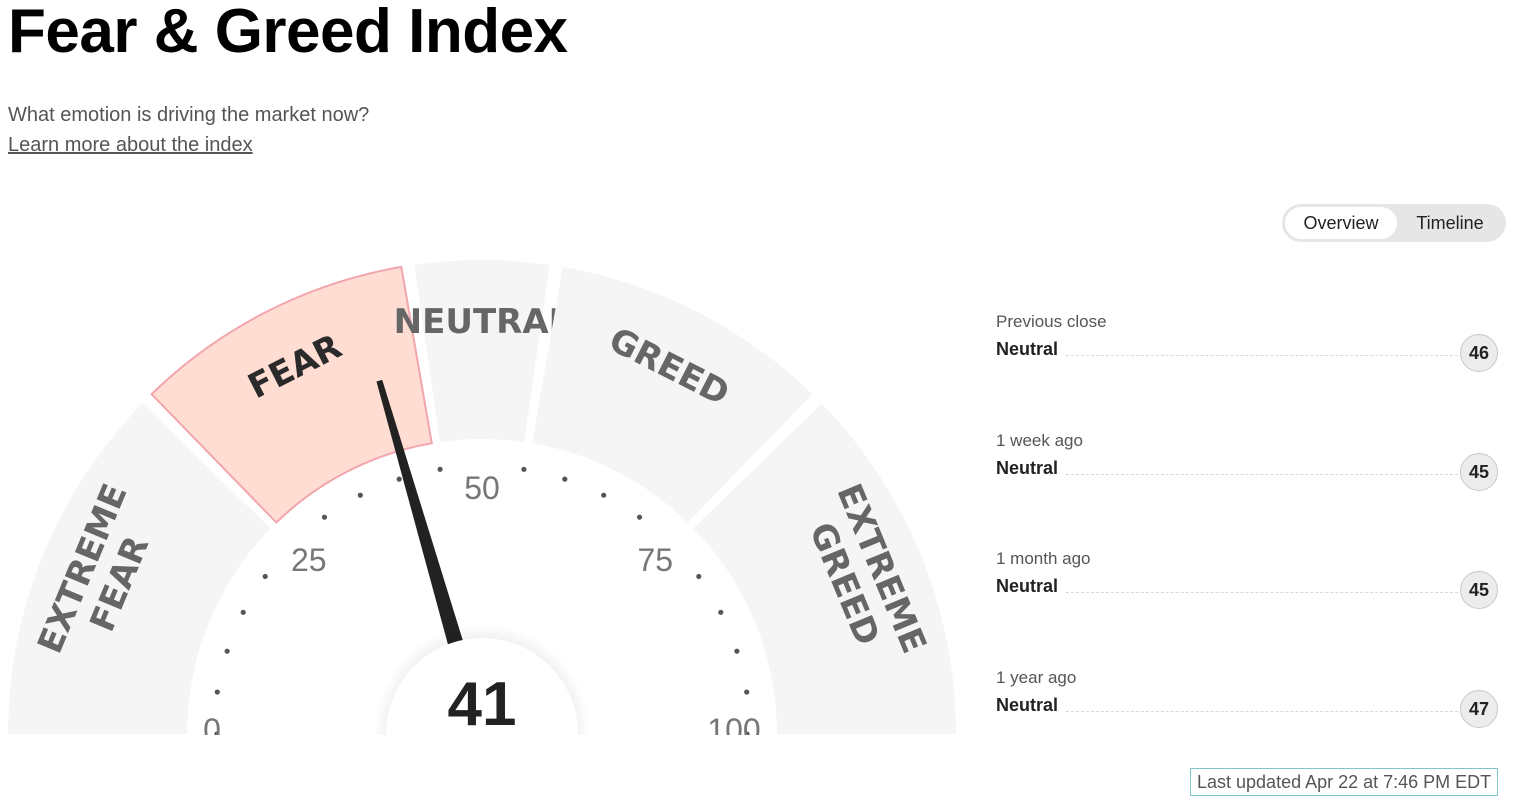  Describe the element at coordinates (1043, 558) in the screenshot. I see `history-label: 1 month ago` at that location.